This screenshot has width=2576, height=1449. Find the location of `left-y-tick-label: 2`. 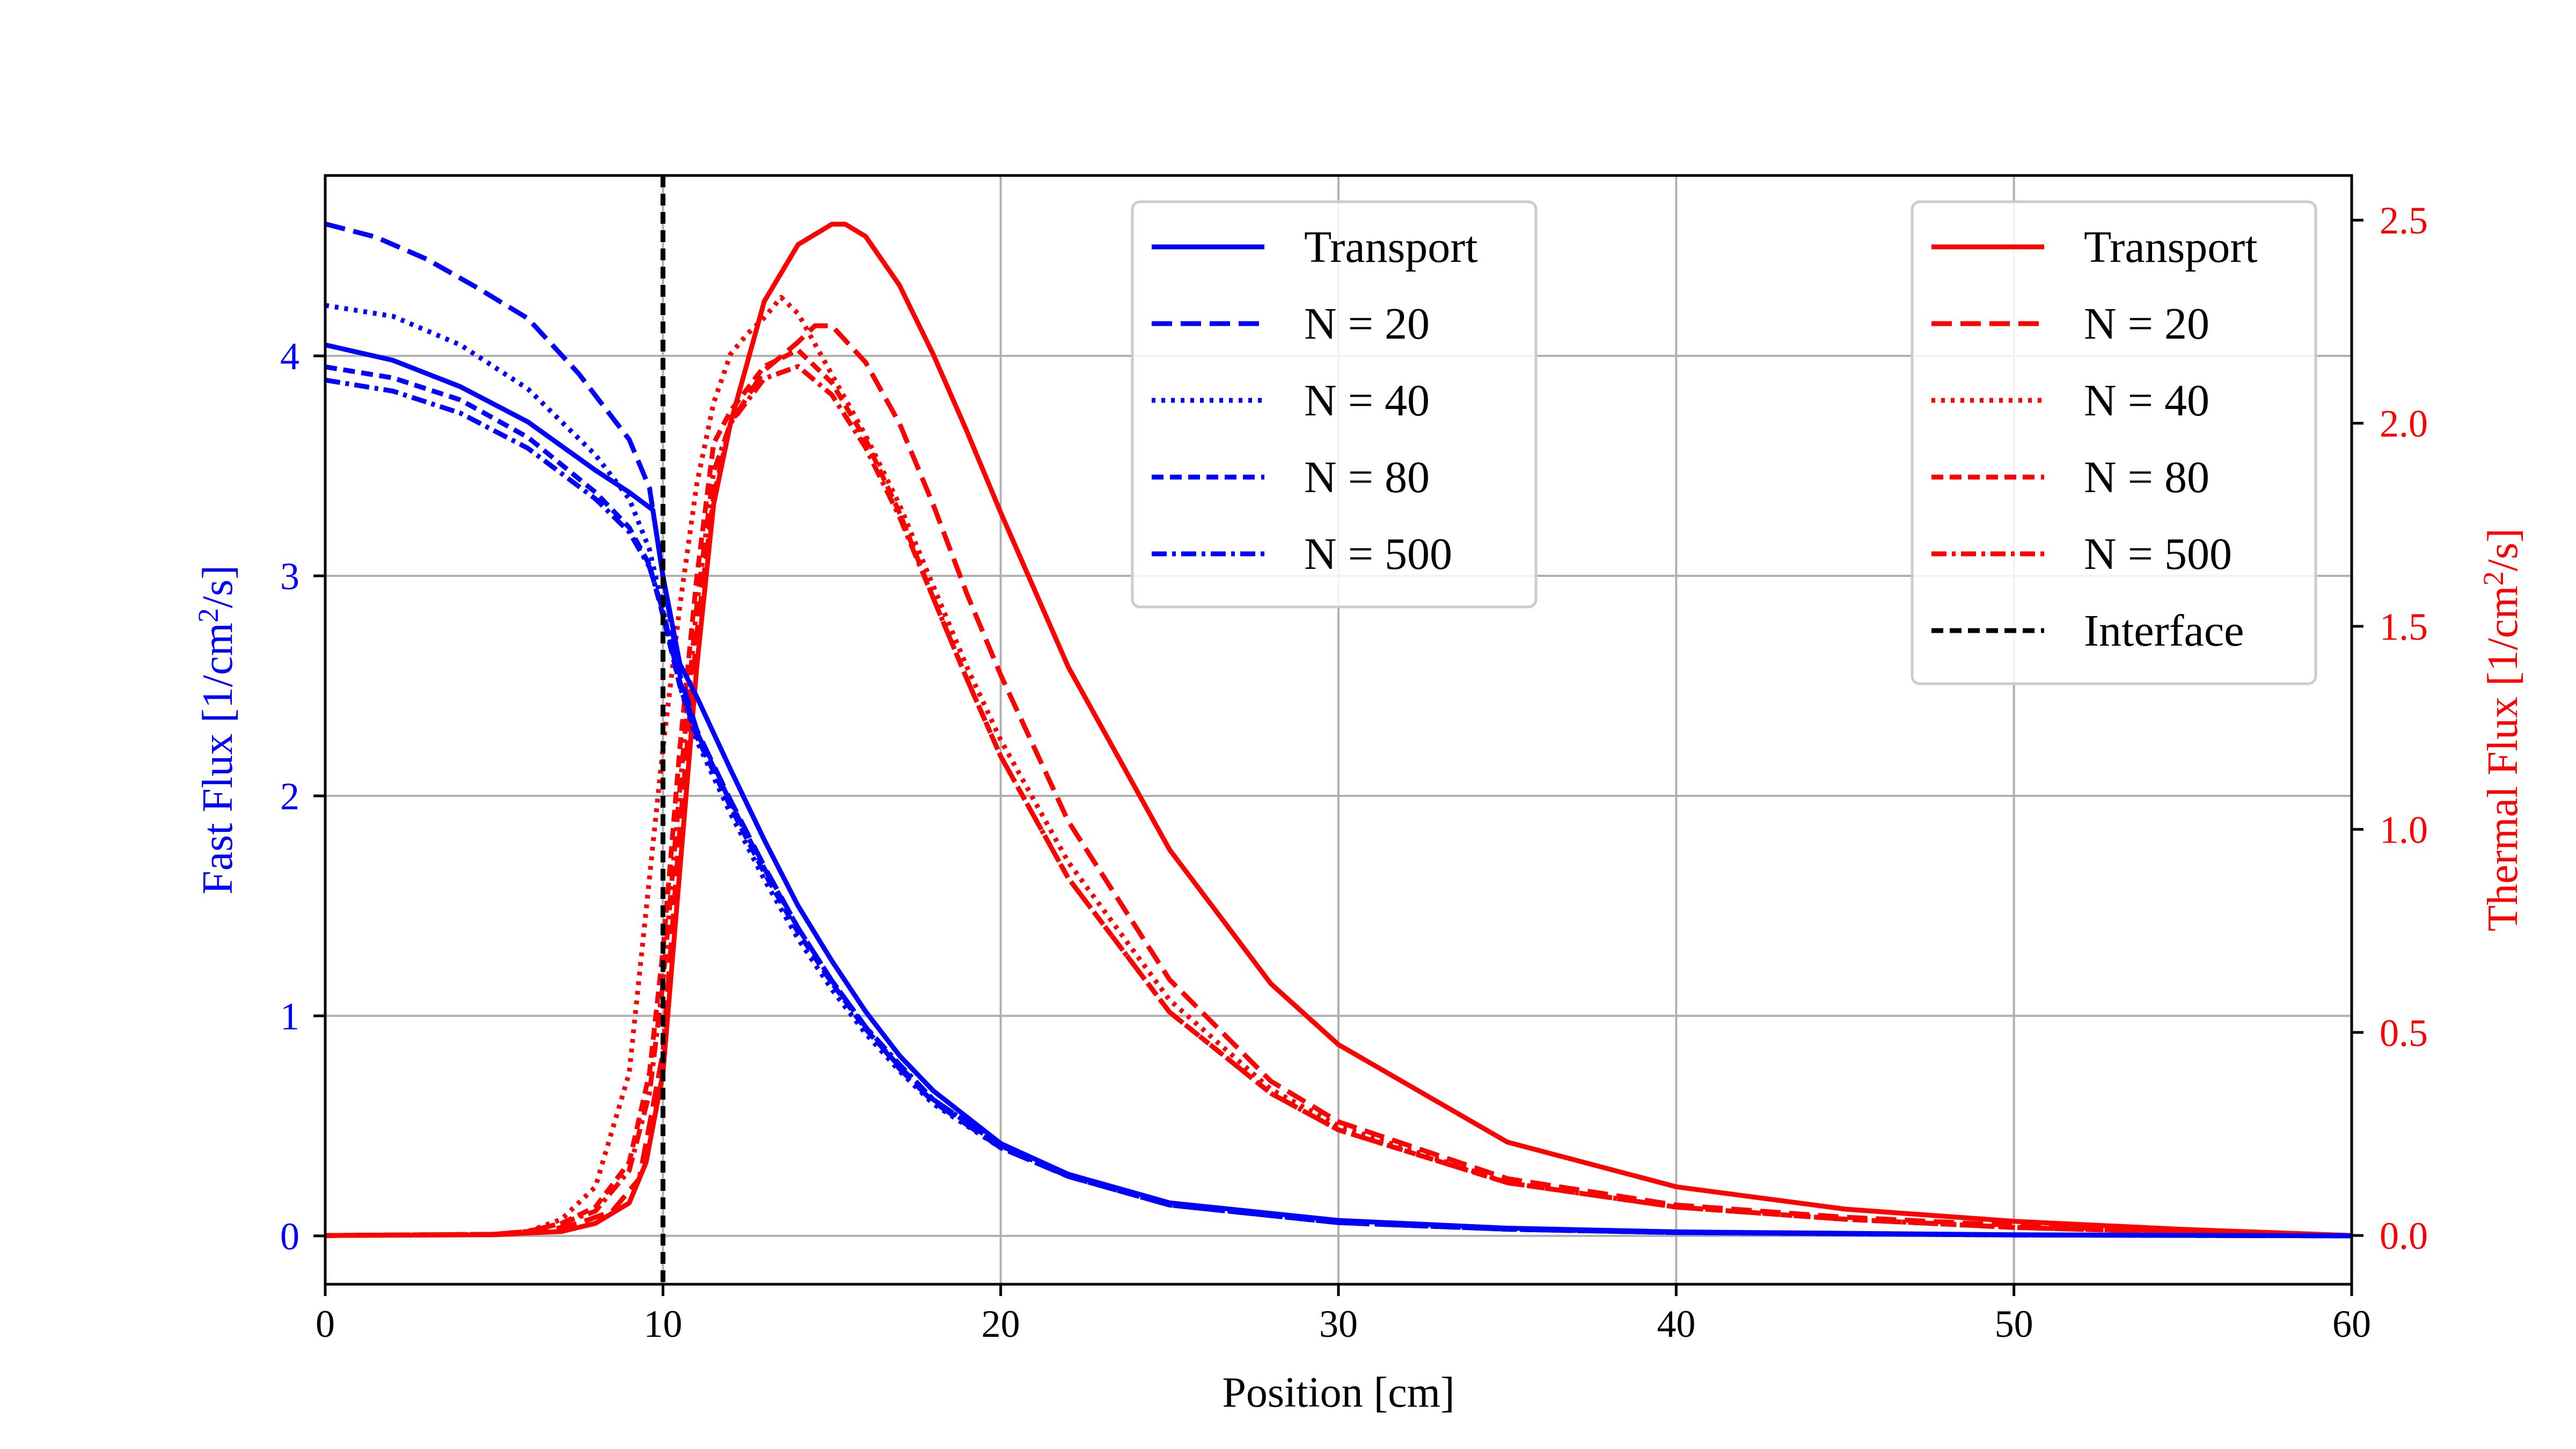

left-y-tick-label: 2 is located at coordinates (289, 796).